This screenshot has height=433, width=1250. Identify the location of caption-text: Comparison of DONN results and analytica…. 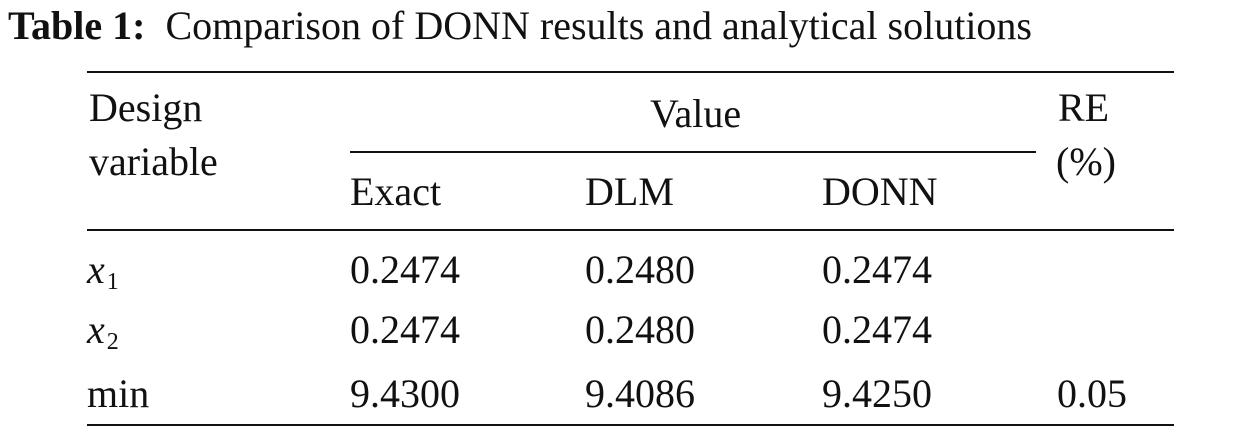
(598, 25).